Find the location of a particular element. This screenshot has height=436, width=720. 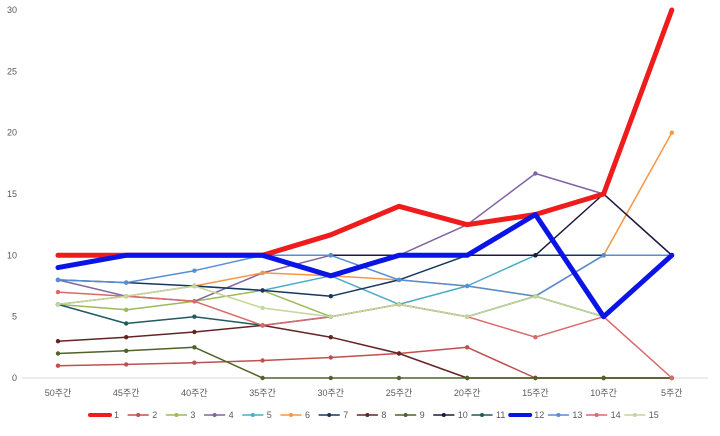

legend-label: 6 is located at coordinates (307, 415).